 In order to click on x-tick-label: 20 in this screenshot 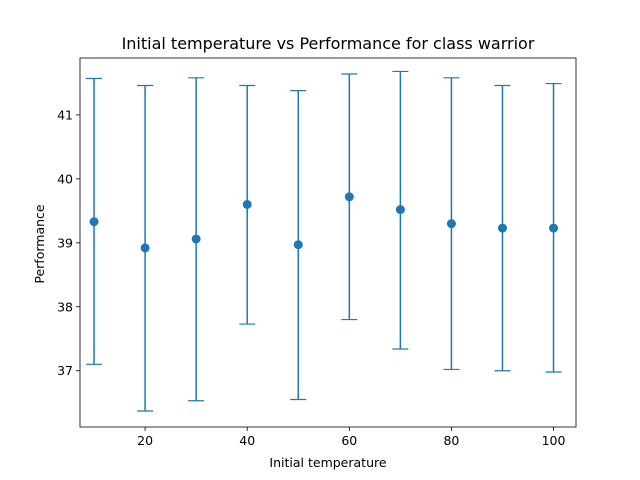, I will do `click(145, 440)`.